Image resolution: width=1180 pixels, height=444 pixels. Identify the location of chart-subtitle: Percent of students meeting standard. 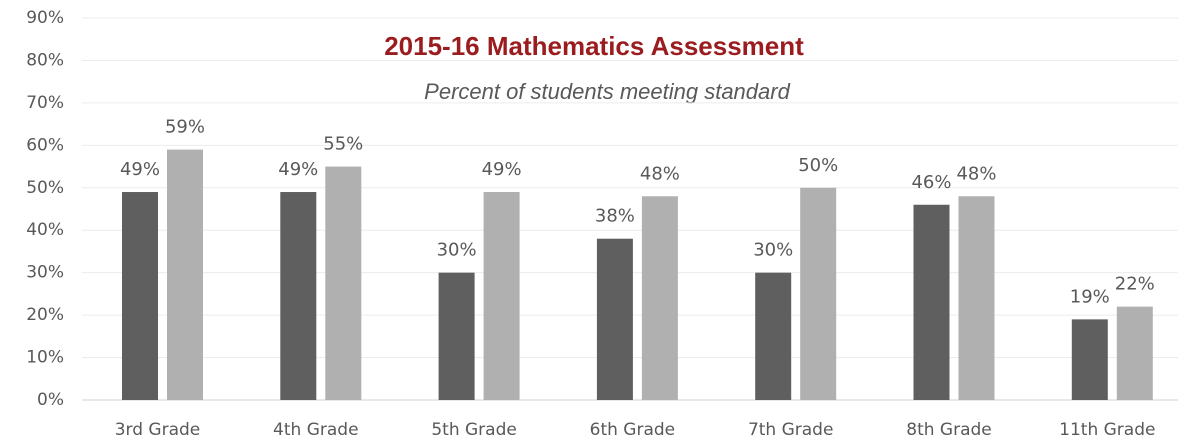
(607, 91).